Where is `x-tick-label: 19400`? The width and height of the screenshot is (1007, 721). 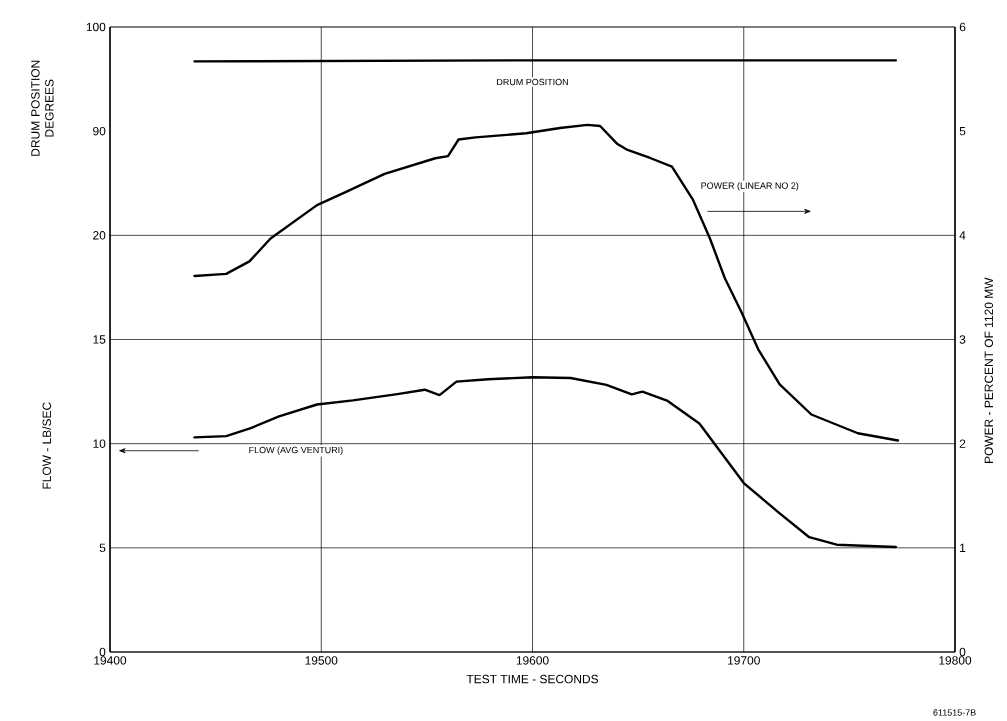 x-tick-label: 19400 is located at coordinates (110, 660).